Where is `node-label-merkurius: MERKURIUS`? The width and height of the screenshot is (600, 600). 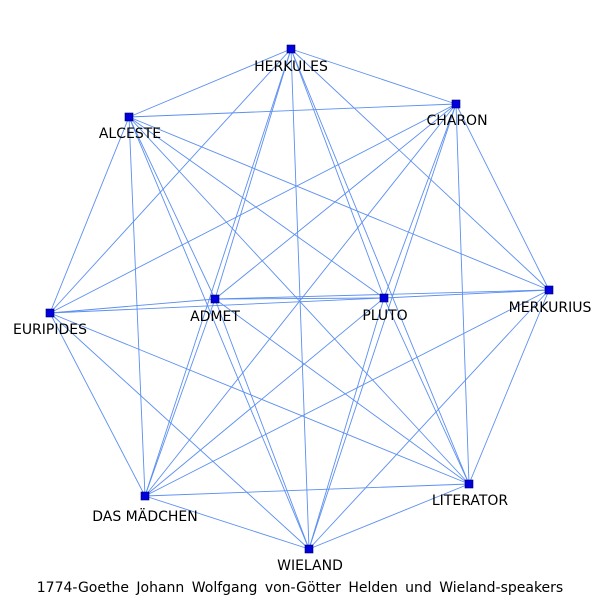 node-label-merkurius: MERKURIUS is located at coordinates (550, 308).